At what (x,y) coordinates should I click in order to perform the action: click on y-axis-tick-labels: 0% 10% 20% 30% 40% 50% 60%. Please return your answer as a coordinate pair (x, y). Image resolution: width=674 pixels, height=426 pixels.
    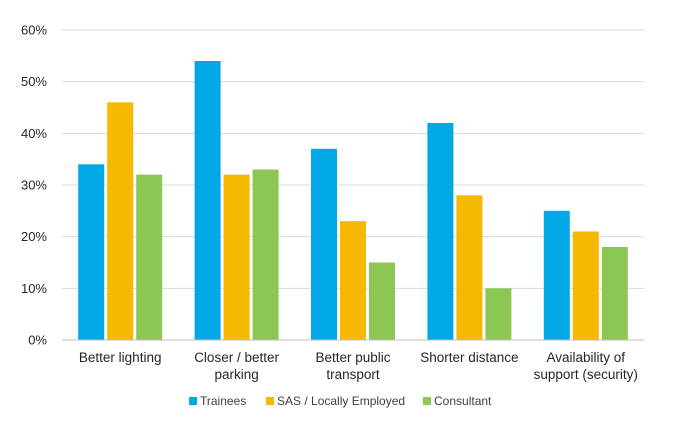
    Looking at the image, I should click on (34, 185).